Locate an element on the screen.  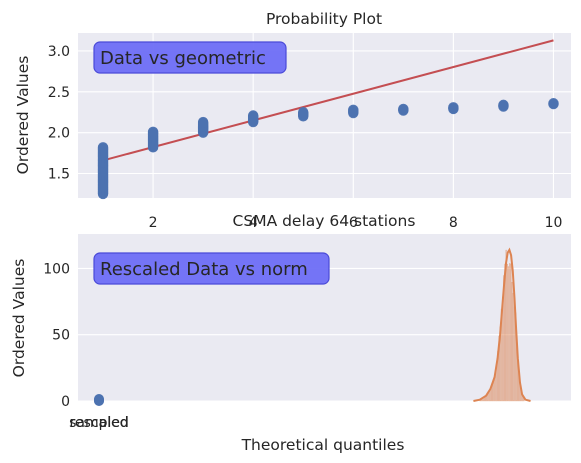
bottom-density-curve is located at coordinates (502, 324).